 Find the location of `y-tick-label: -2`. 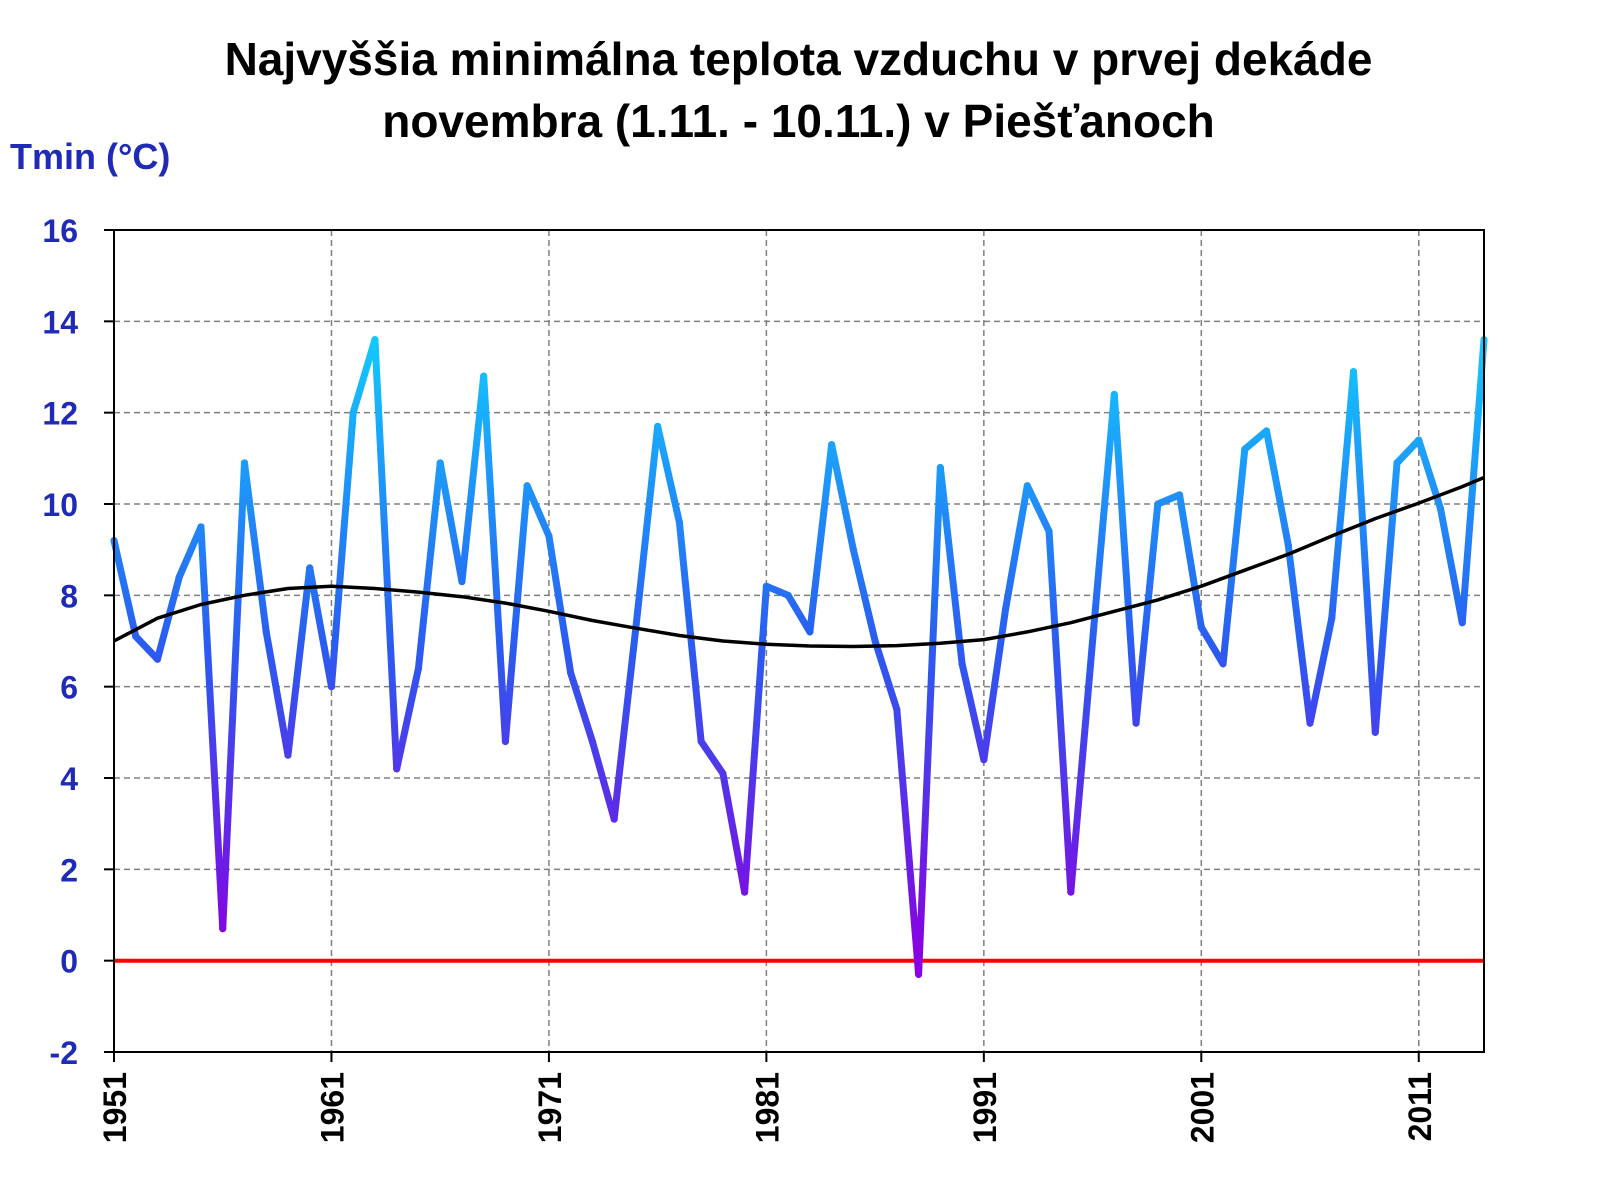

y-tick-label: -2 is located at coordinates (64, 1053).